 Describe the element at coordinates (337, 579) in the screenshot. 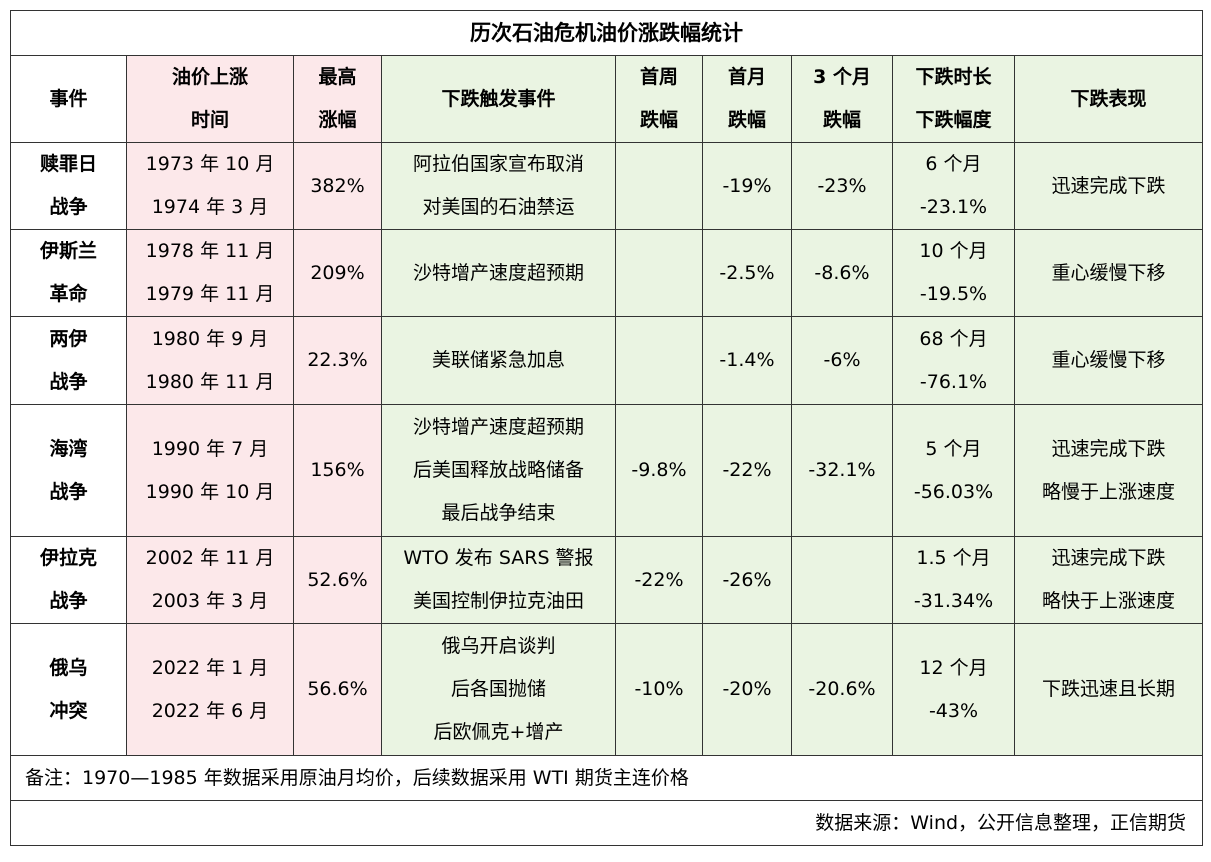

I see `max-rise-cell-line: 52.6%` at that location.